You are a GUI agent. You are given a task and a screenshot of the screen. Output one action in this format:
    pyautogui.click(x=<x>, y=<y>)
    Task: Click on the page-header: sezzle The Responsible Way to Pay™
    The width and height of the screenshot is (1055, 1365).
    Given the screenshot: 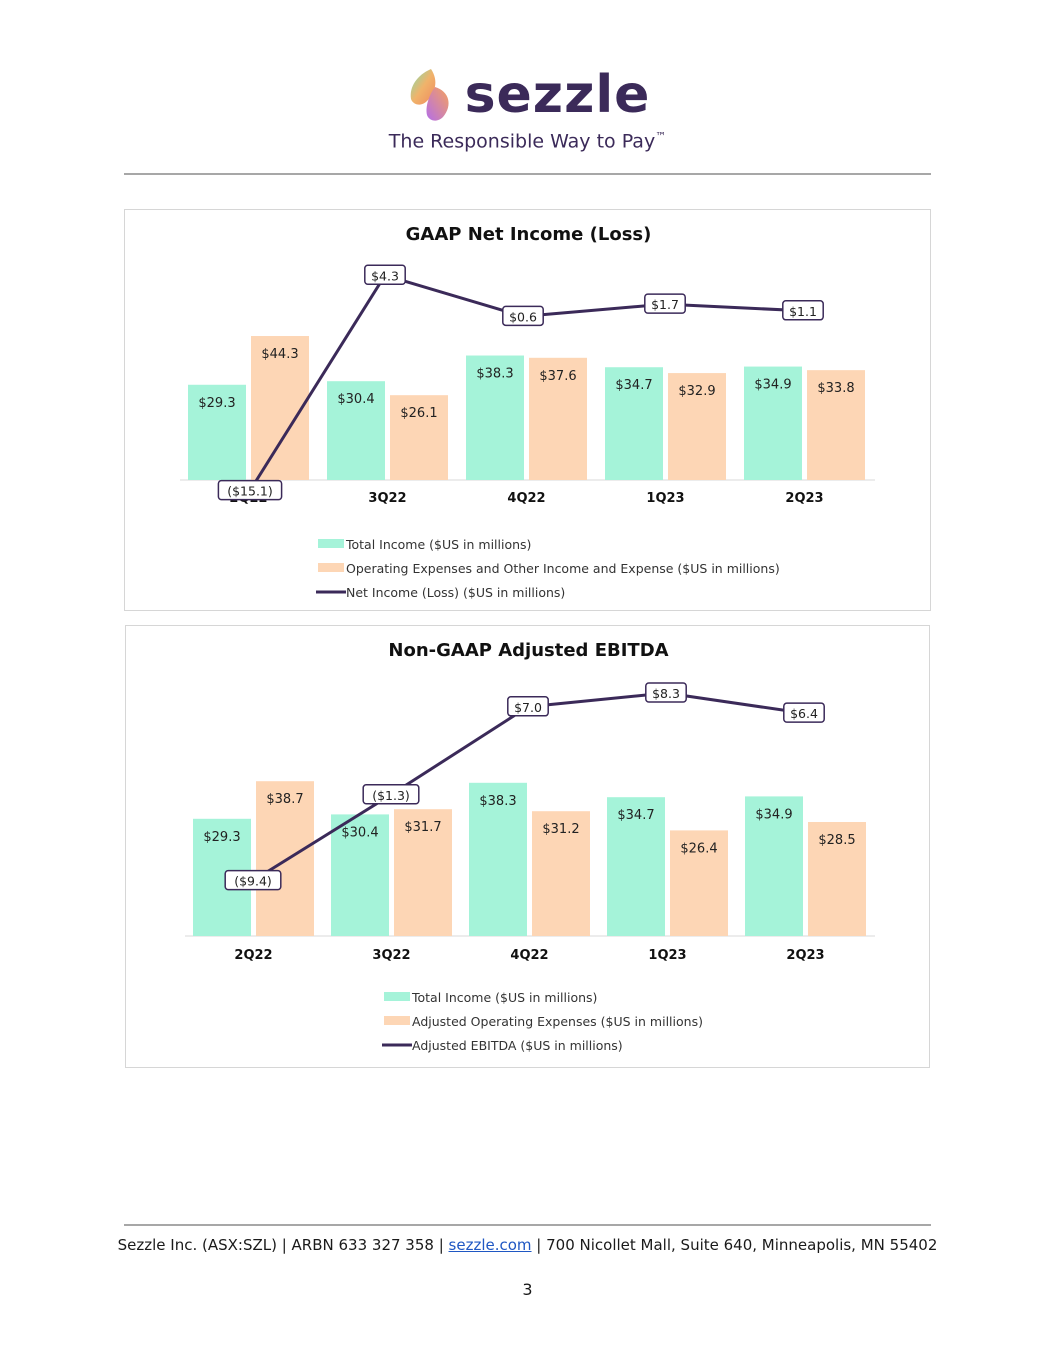 What is the action you would take?
    pyautogui.click(x=527, y=106)
    